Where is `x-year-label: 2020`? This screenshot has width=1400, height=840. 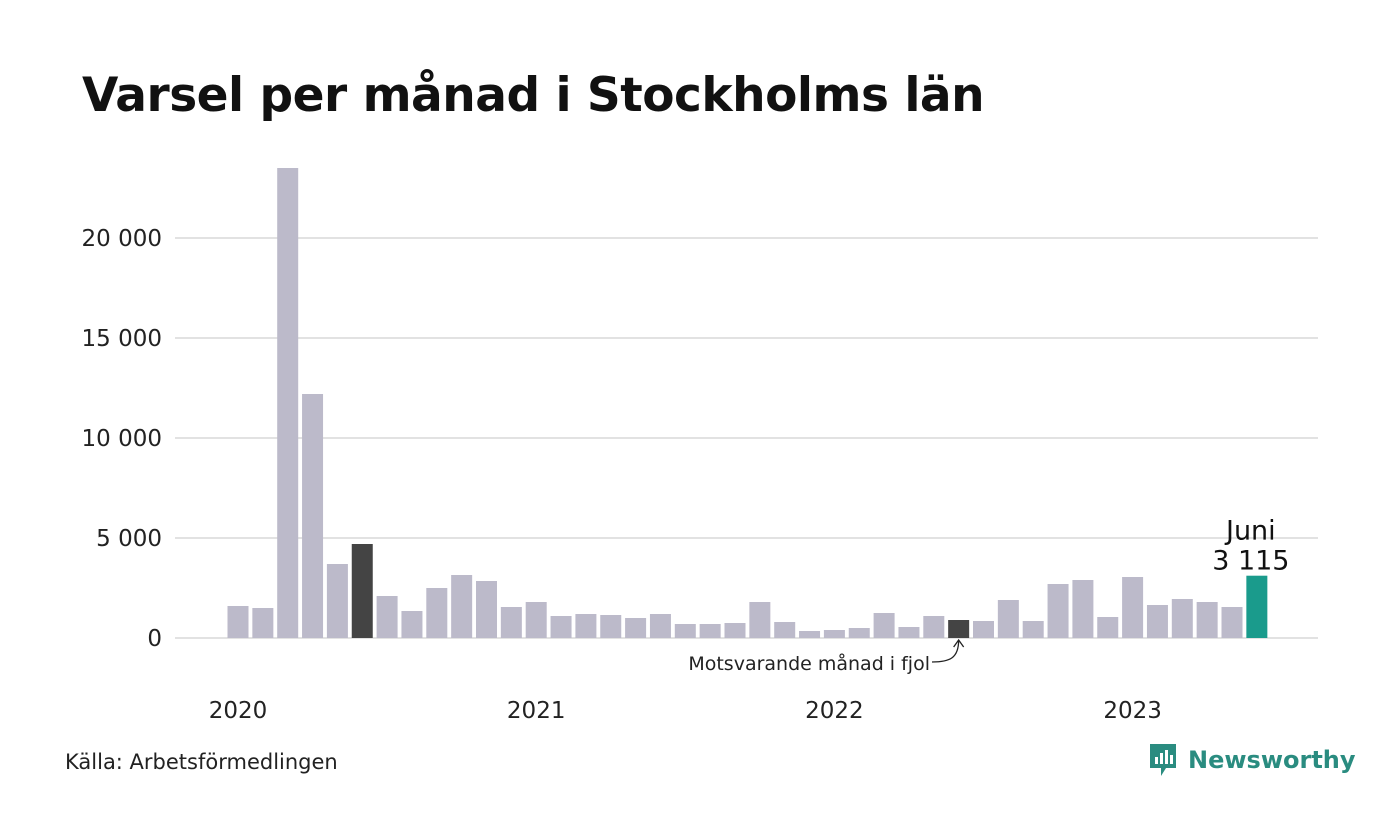 x-year-label: 2020 is located at coordinates (238, 711).